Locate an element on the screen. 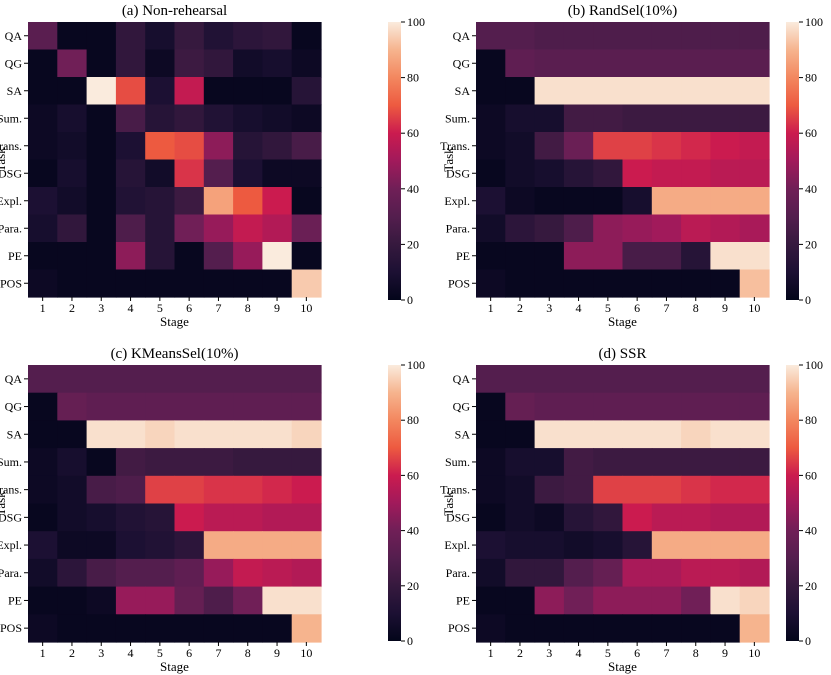 The image size is (831, 675). colorbar is located at coordinates (792, 161).